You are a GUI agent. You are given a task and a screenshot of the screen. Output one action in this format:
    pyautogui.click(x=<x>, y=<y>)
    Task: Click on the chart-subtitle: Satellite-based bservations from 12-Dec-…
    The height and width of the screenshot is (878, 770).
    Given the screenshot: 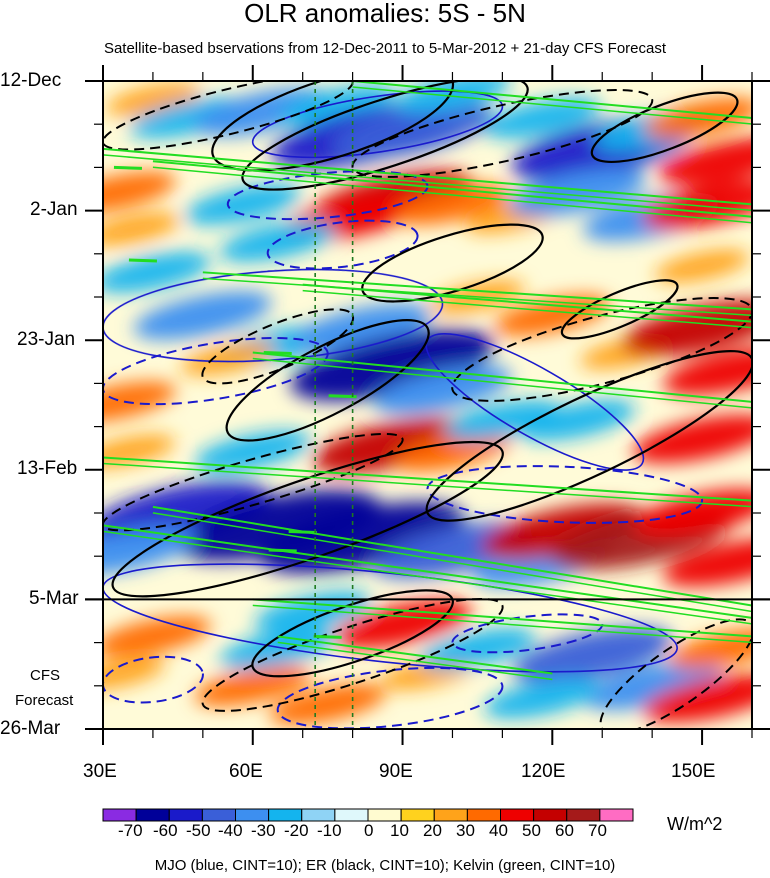 What is the action you would take?
    pyautogui.click(x=385, y=48)
    